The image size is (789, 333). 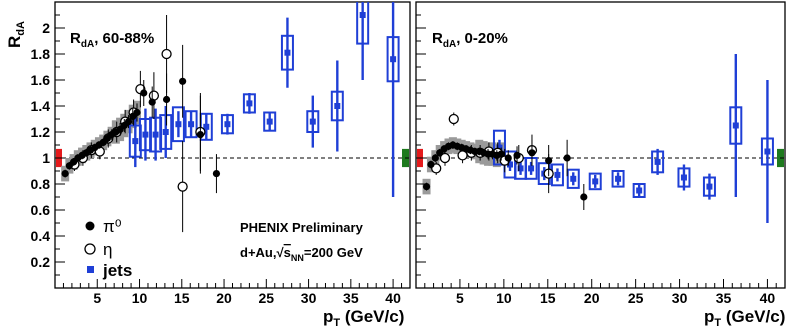 I want to click on y-tick-label: 0.8, so click(x=41, y=184).